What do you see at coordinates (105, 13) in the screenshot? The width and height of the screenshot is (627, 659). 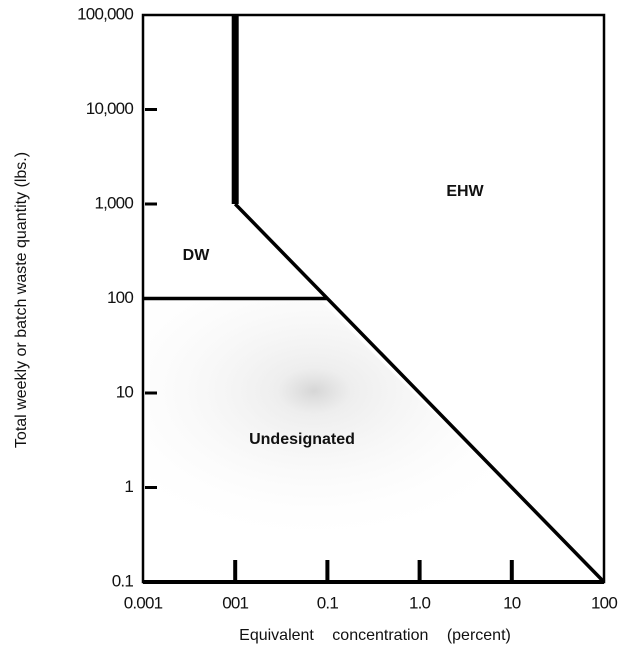 I see `y-tick-label: 100,000` at bounding box center [105, 13].